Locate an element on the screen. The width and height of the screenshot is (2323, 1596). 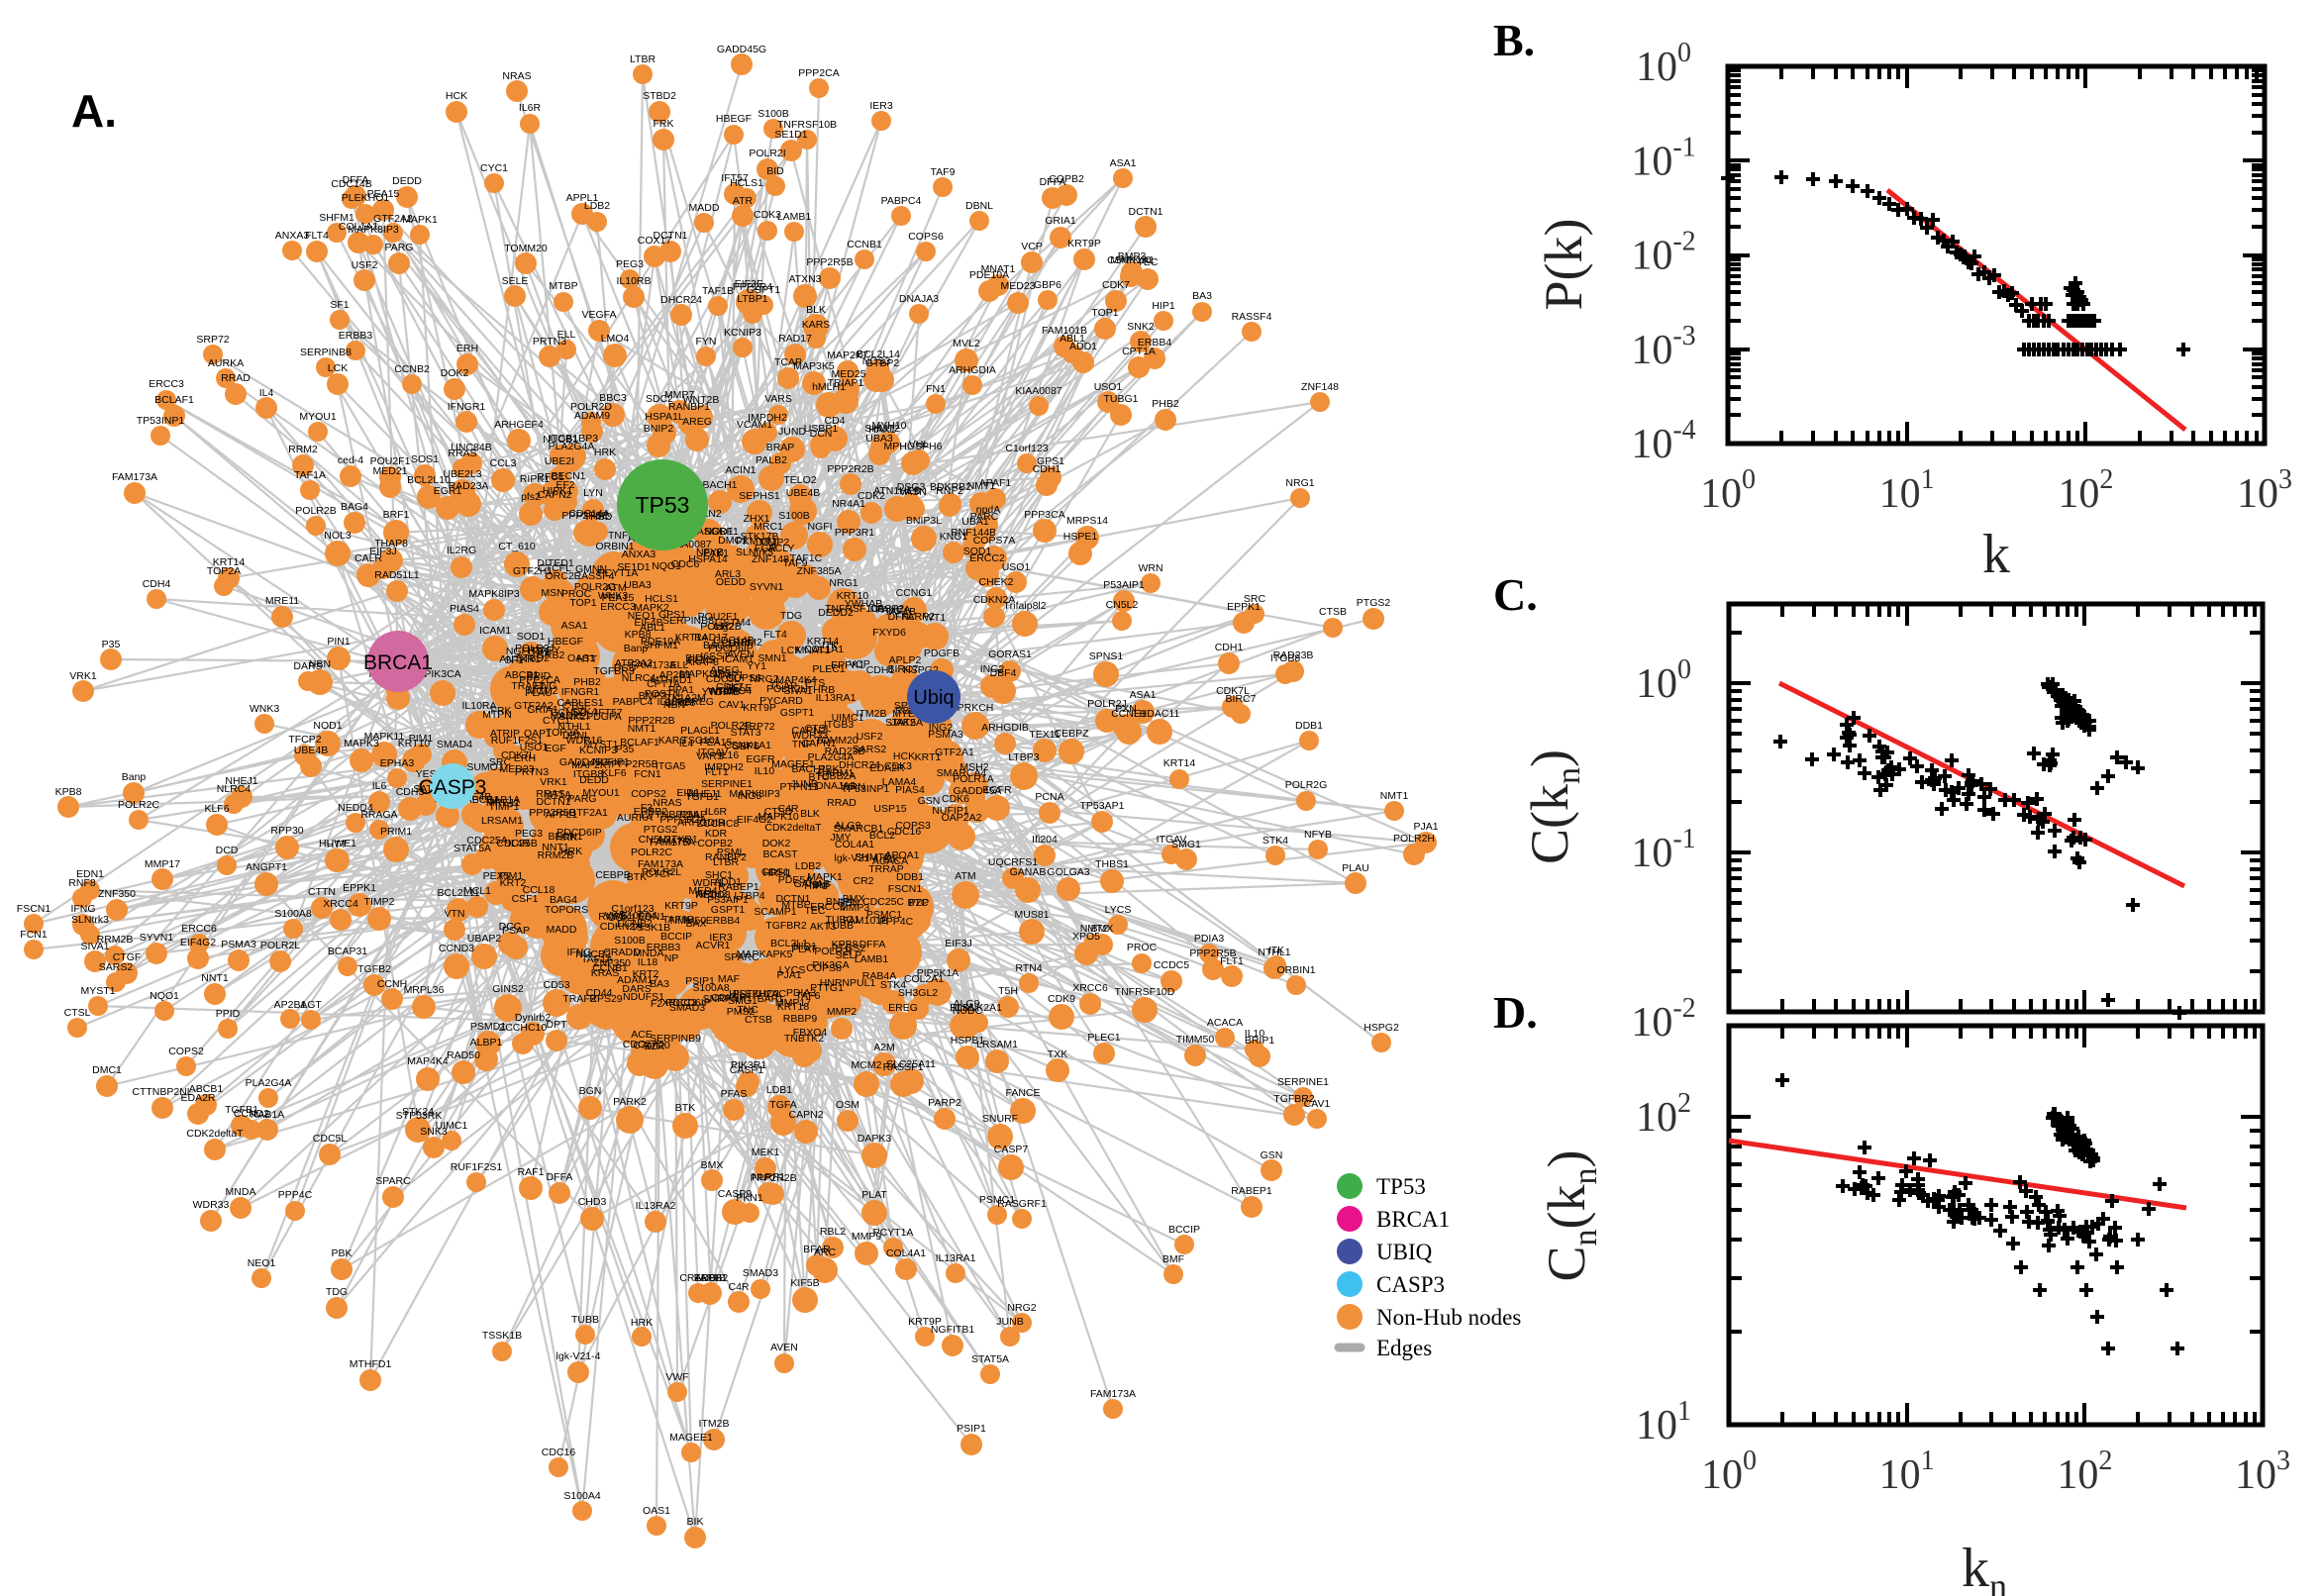
svg-text: TUBB2A is located at coordinates (836, 776).